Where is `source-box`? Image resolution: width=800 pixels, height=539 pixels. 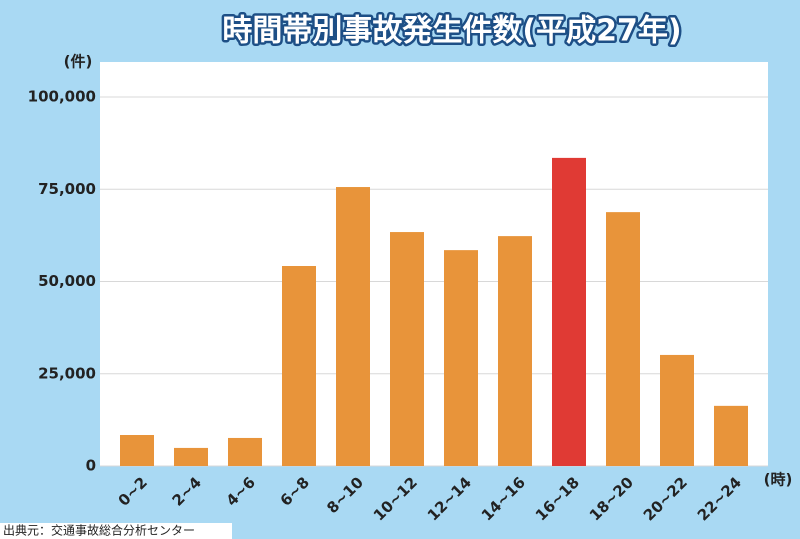
source-box is located at coordinates (116, 531).